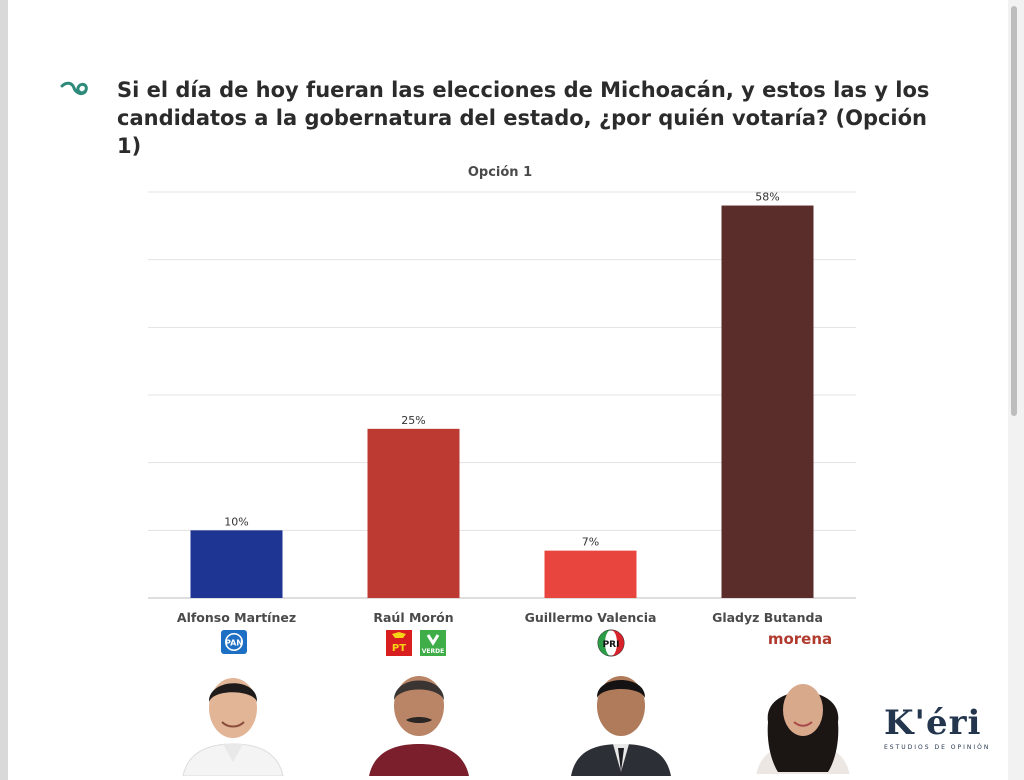  Describe the element at coordinates (236, 617) in the screenshot. I see `category-label: Alfonso Martínez` at that location.